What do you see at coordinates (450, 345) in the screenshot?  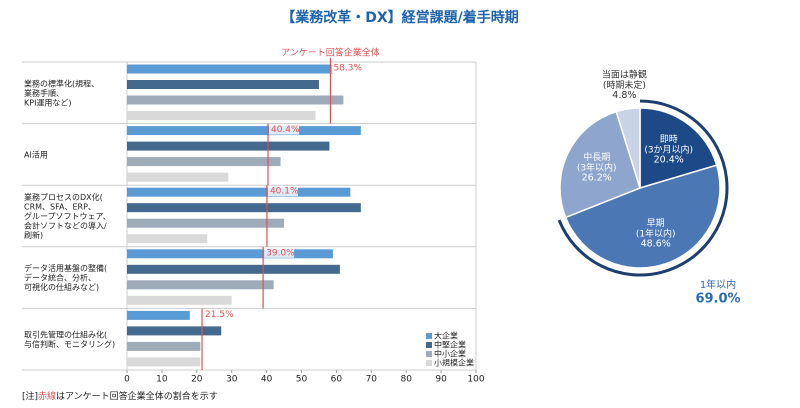 I see `legend-label: 中堅企業` at bounding box center [450, 345].